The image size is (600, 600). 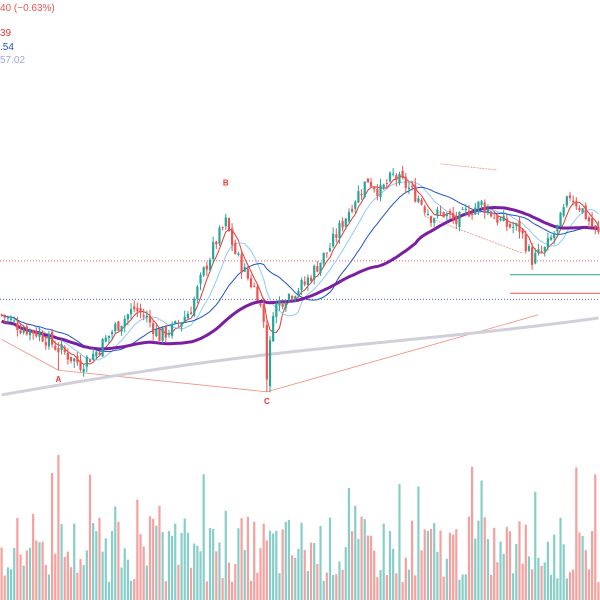 I want to click on pattern-line-ac, so click(x=162, y=381).